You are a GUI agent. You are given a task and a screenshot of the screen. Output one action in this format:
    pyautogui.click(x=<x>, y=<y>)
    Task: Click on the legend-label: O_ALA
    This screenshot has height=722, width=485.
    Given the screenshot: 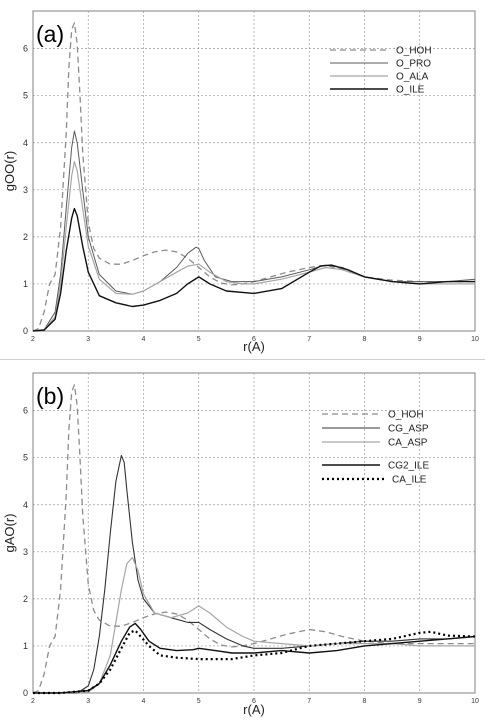 What is the action you would take?
    pyautogui.click(x=412, y=77)
    